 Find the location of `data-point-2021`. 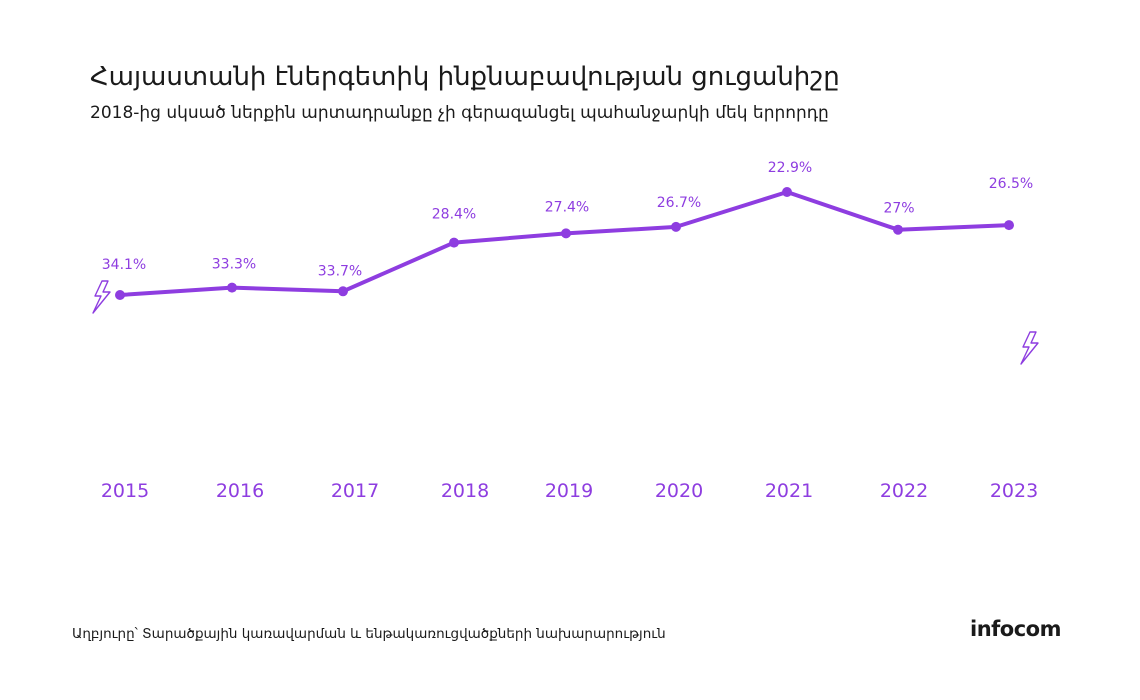

data-point-2021 is located at coordinates (787, 192).